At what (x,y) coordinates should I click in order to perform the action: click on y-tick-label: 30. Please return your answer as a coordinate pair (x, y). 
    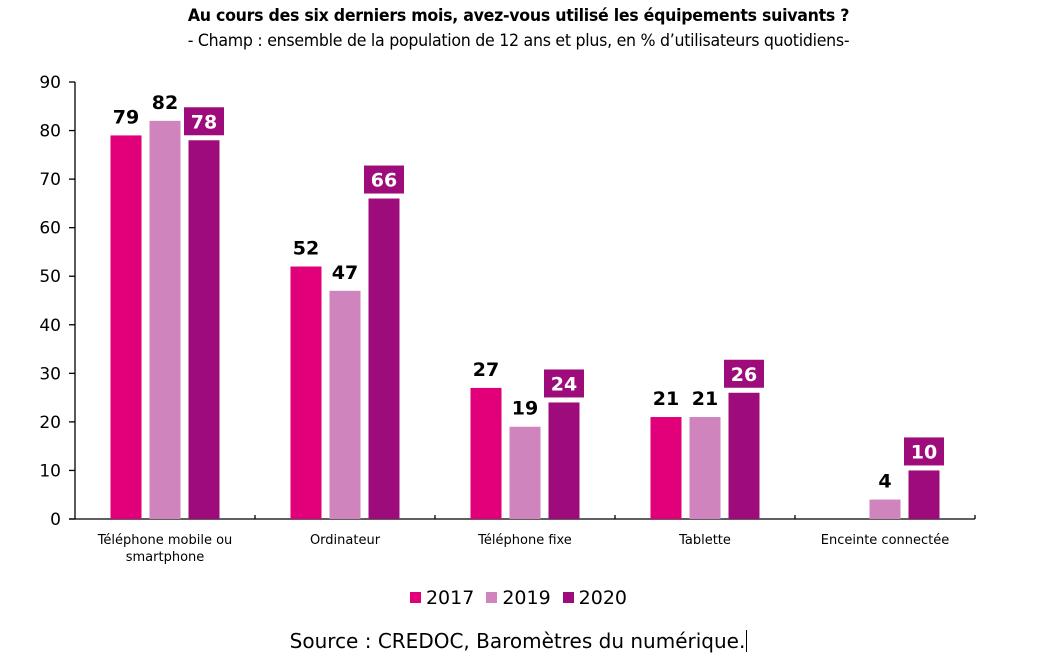
    Looking at the image, I should click on (50, 374).